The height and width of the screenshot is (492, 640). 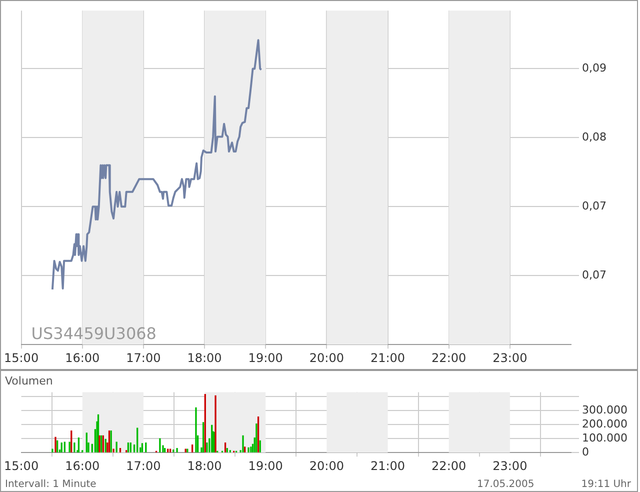 What do you see at coordinates (50, 484) in the screenshot?
I see `text: Intervall: 1 Minute` at bounding box center [50, 484].